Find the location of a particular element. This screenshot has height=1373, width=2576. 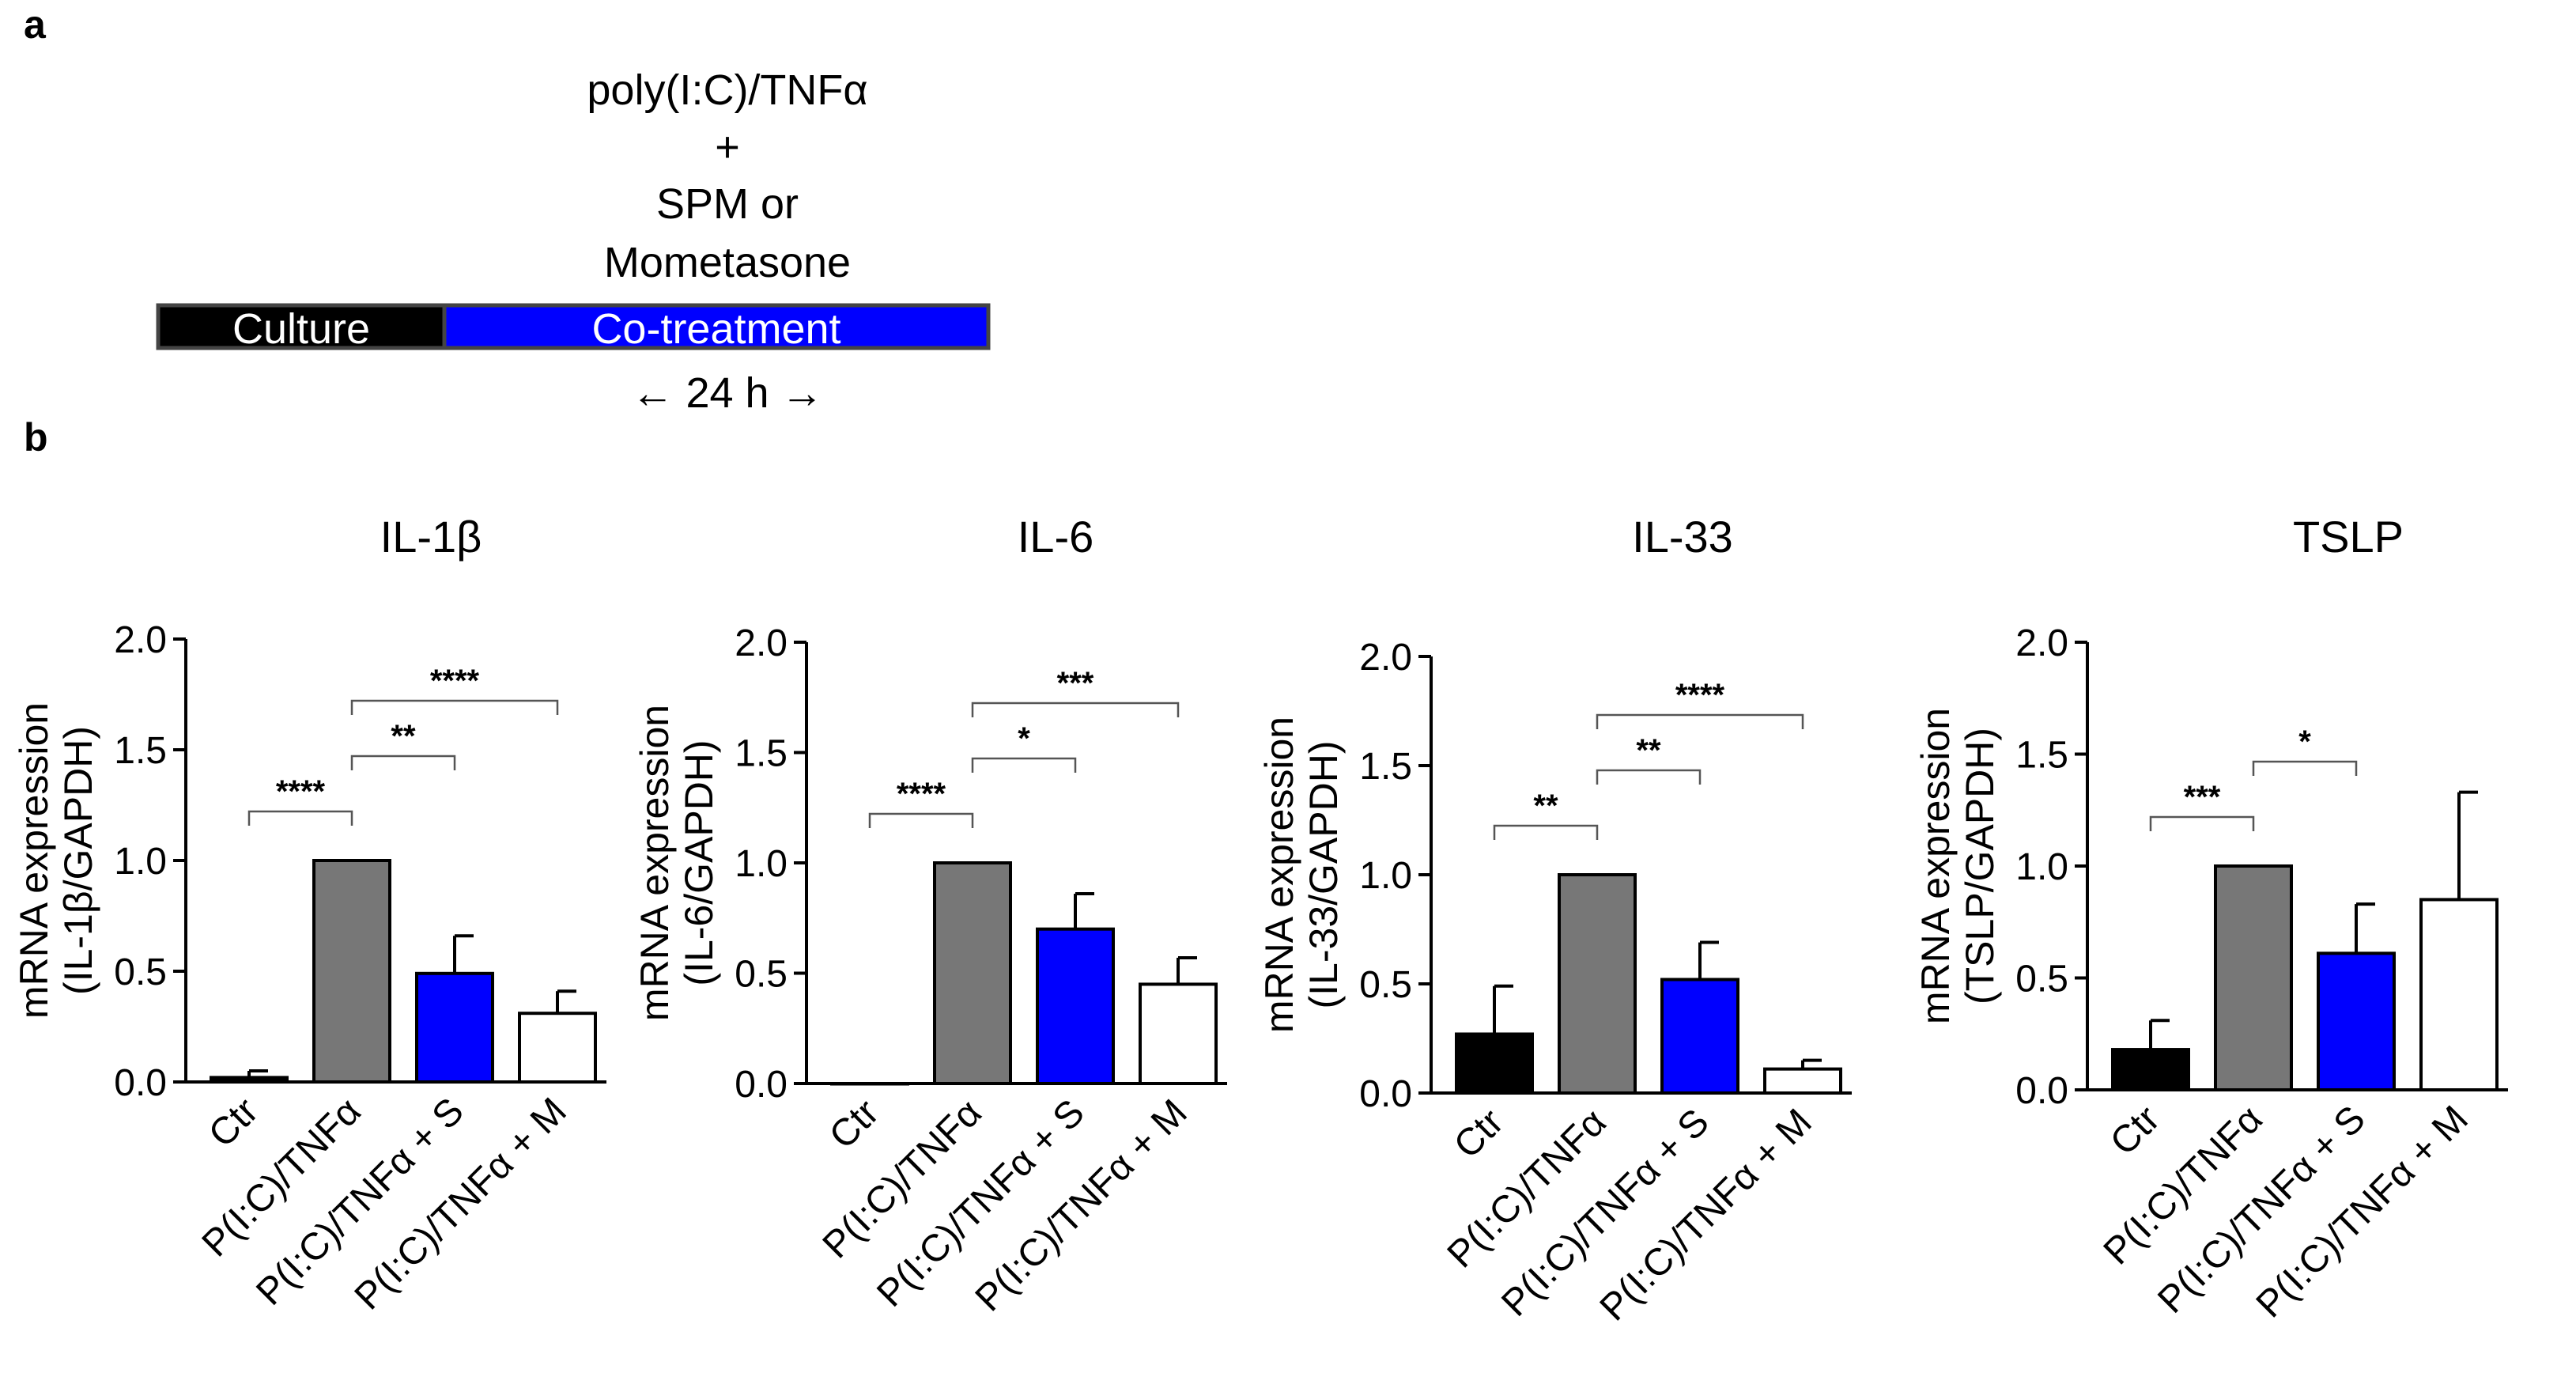

duration-label: ← 24 h → is located at coordinates (727, 393).